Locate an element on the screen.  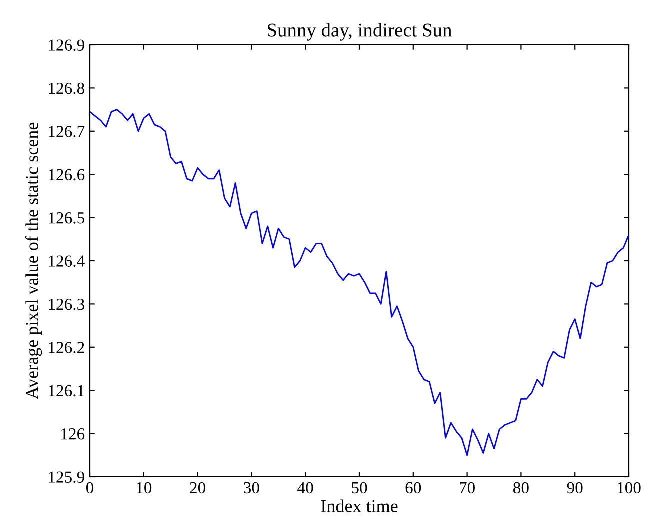
y-tick-label: 126.6 is located at coordinates (67, 175).